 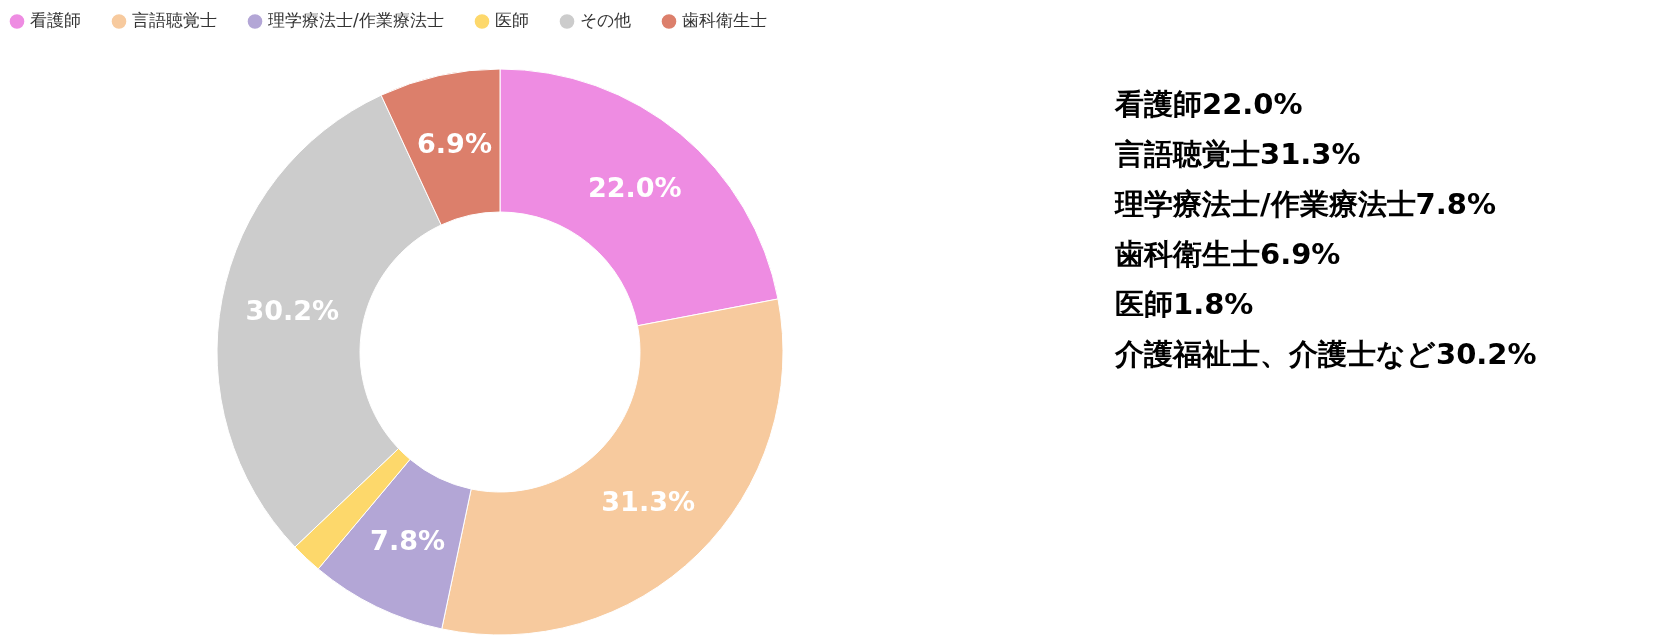 What do you see at coordinates (1227, 254) in the screenshot?
I see `text: 歯科衛生士6.9%` at bounding box center [1227, 254].